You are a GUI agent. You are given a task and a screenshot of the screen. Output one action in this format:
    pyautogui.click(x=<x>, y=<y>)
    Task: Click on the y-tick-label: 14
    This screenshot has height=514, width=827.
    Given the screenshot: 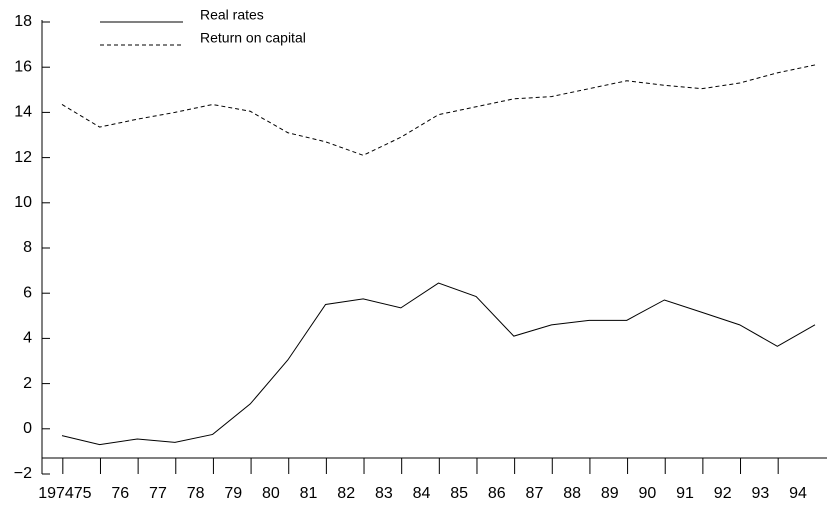 What is the action you would take?
    pyautogui.click(x=23, y=112)
    